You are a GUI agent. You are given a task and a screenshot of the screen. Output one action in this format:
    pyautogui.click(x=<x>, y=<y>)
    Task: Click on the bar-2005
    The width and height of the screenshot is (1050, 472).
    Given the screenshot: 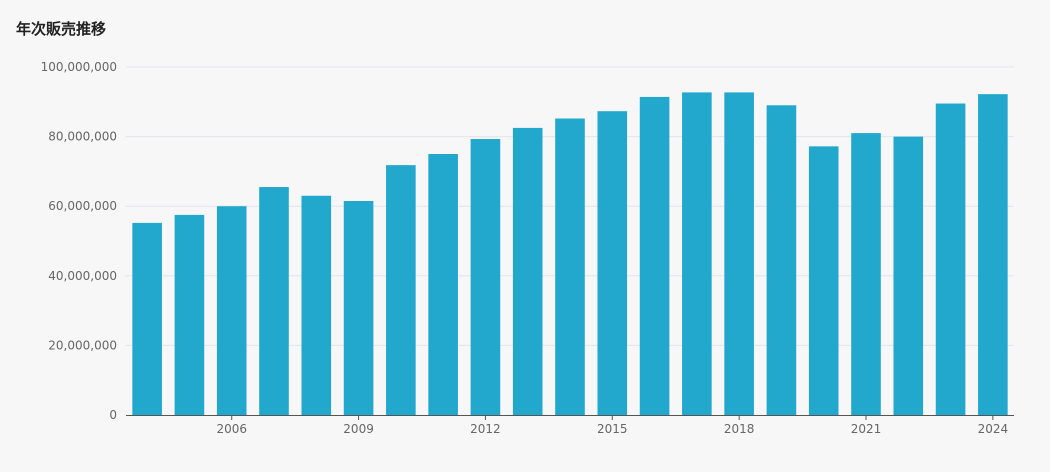 What is the action you would take?
    pyautogui.click(x=189, y=314)
    